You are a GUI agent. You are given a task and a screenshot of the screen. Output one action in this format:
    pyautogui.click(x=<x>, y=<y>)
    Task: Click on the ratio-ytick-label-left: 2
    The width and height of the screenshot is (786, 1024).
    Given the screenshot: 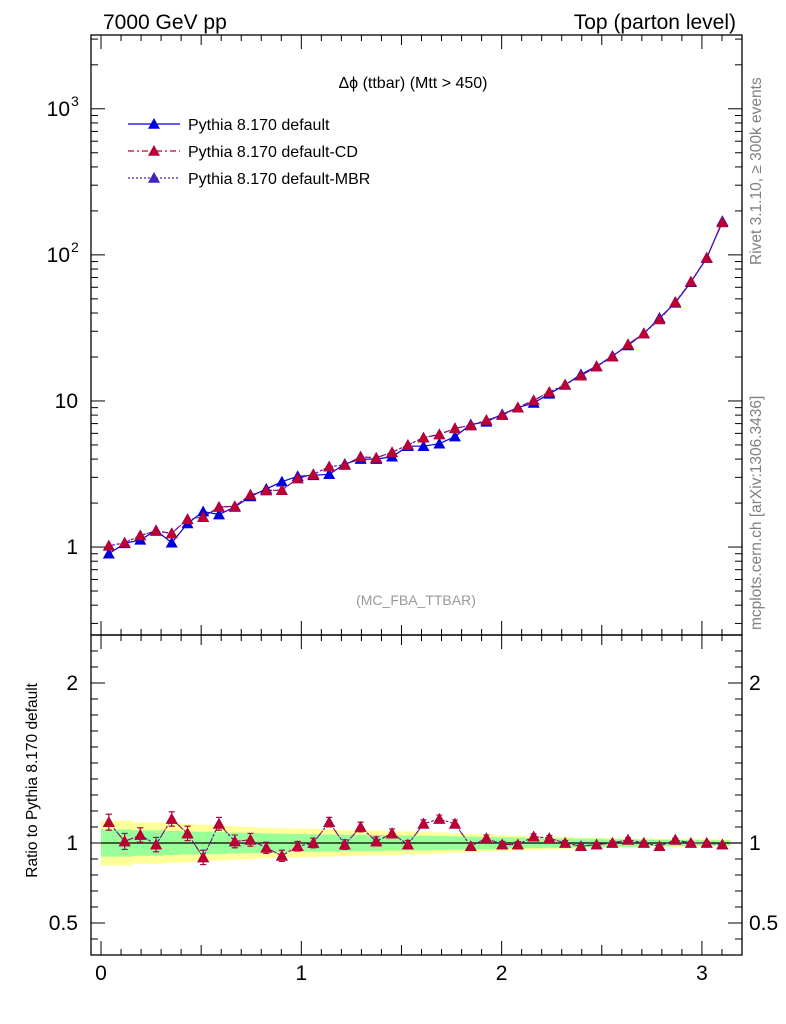 What is the action you would take?
    pyautogui.click(x=72, y=683)
    